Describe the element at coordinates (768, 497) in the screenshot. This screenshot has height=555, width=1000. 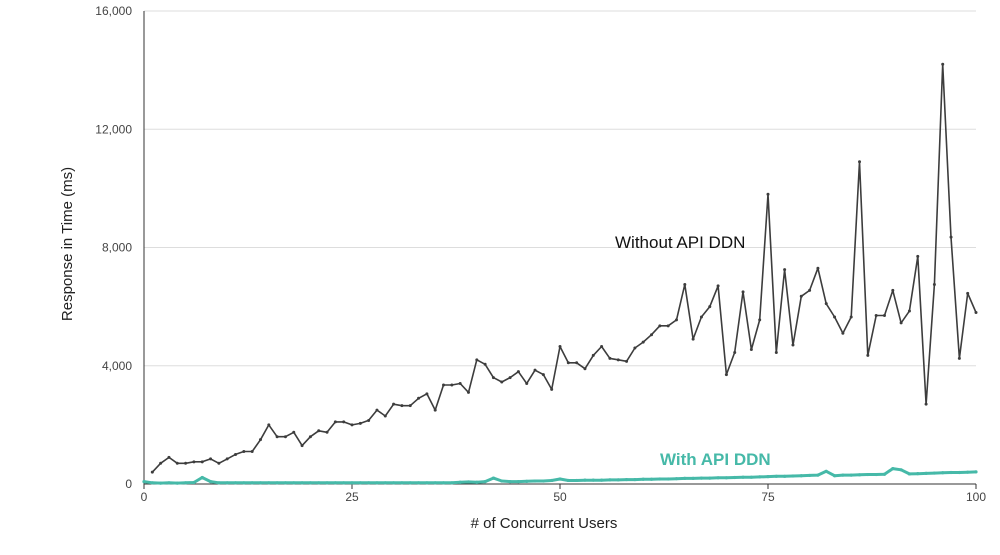
I see `x-tick-label: 75` at that location.